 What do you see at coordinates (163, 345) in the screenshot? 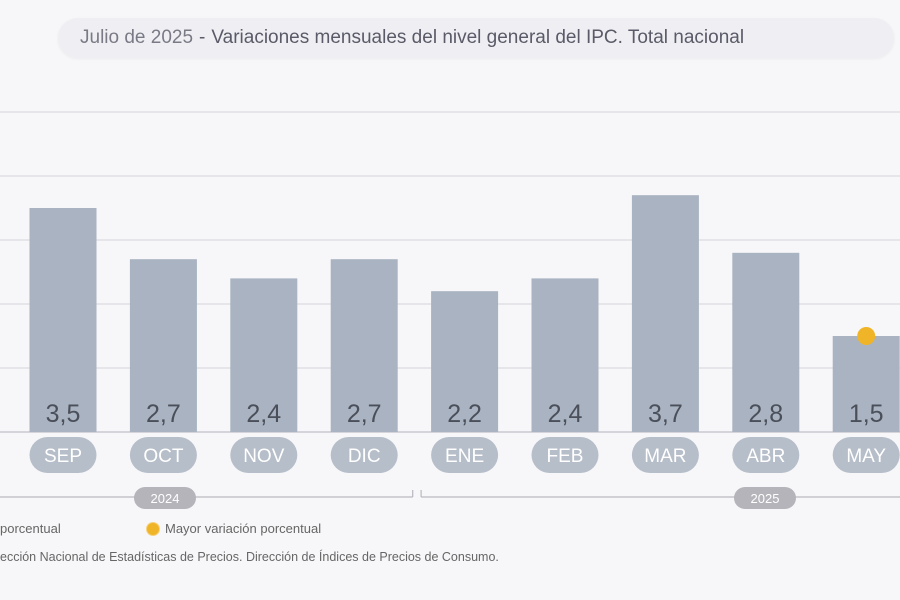
I see `bar-oct` at bounding box center [163, 345].